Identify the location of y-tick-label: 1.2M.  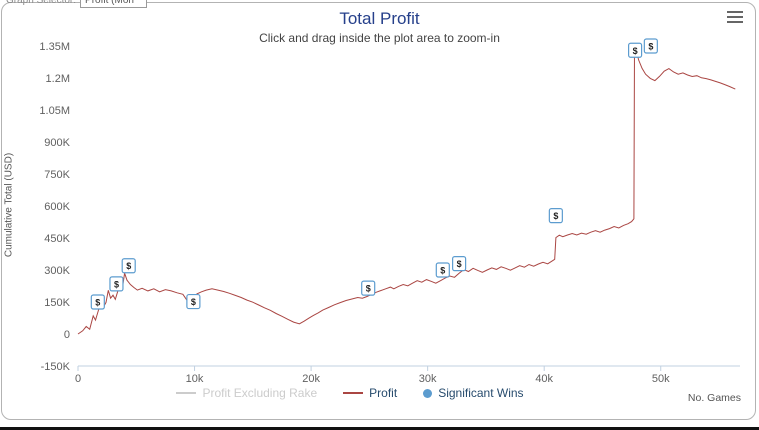
(58, 79).